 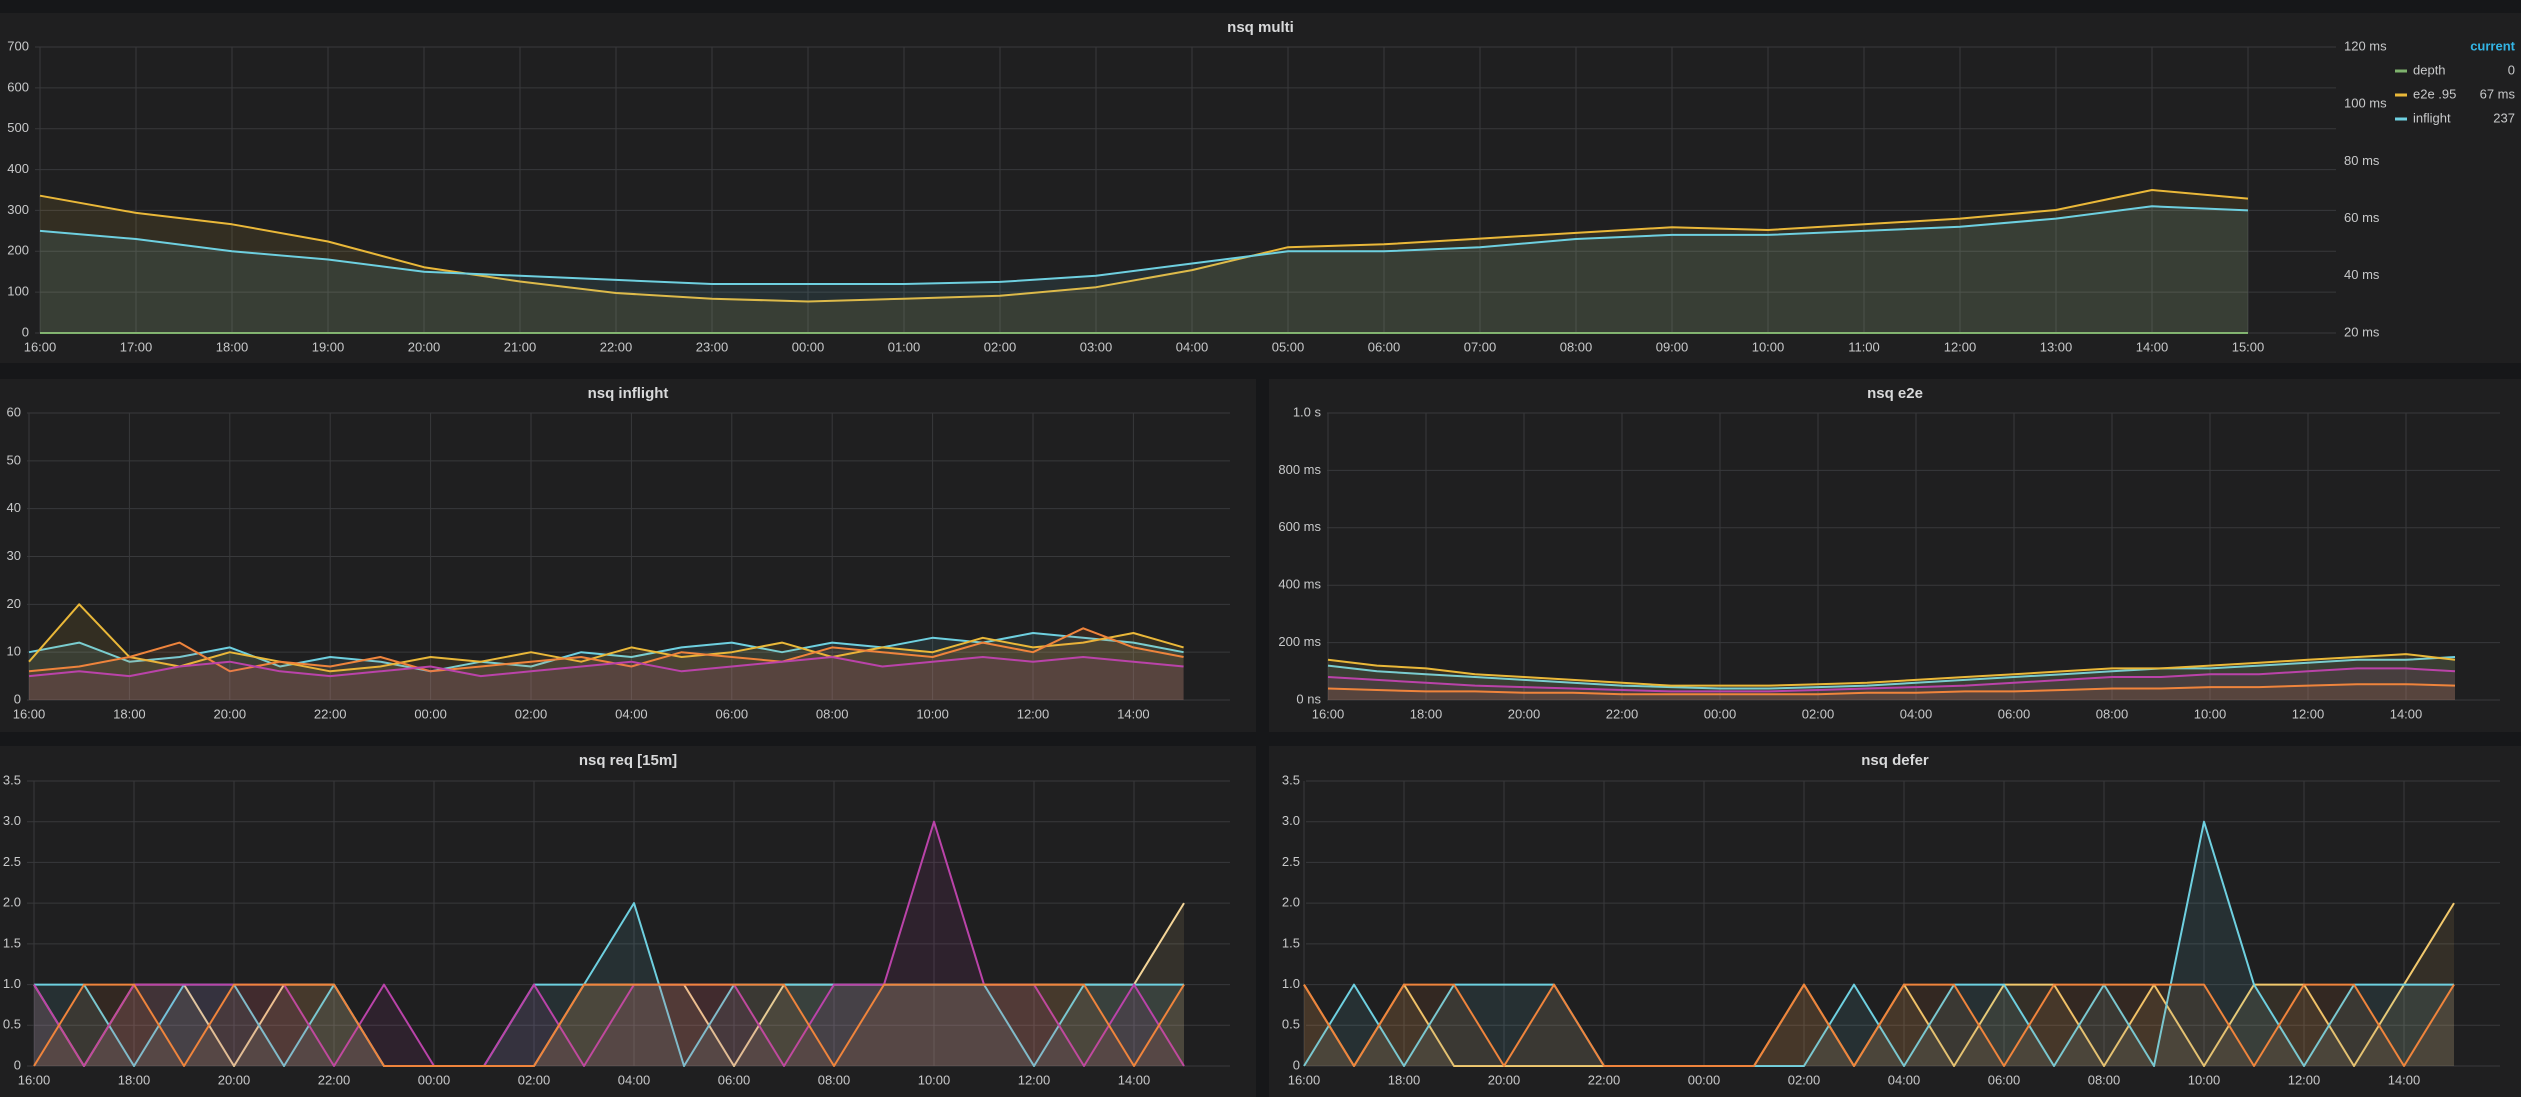 I want to click on y-tick-label: 800 ms, so click(x=1299, y=469).